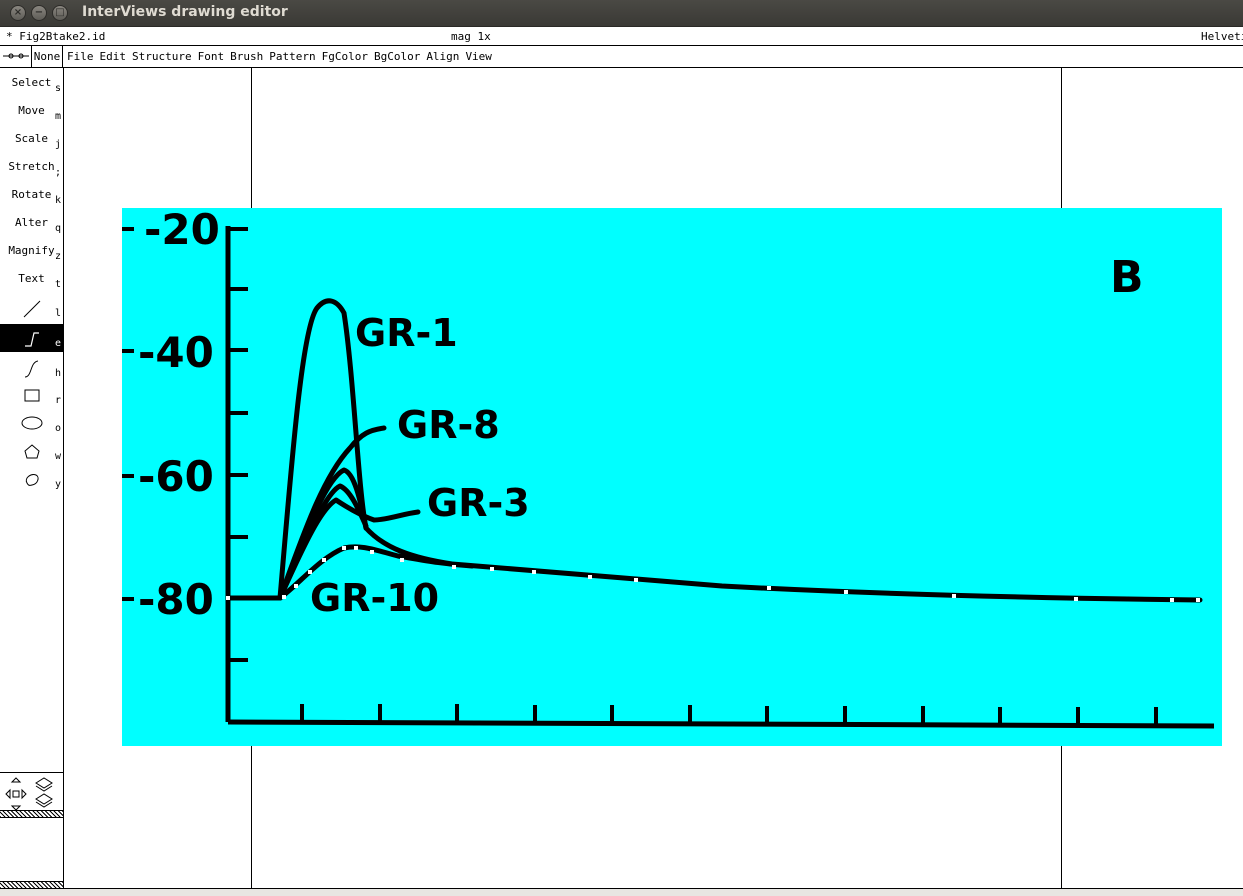 This screenshot has width=1243, height=896. Describe the element at coordinates (621, 13) in the screenshot. I see `window-titlebar: × − □ InterViews drawing editor` at that location.